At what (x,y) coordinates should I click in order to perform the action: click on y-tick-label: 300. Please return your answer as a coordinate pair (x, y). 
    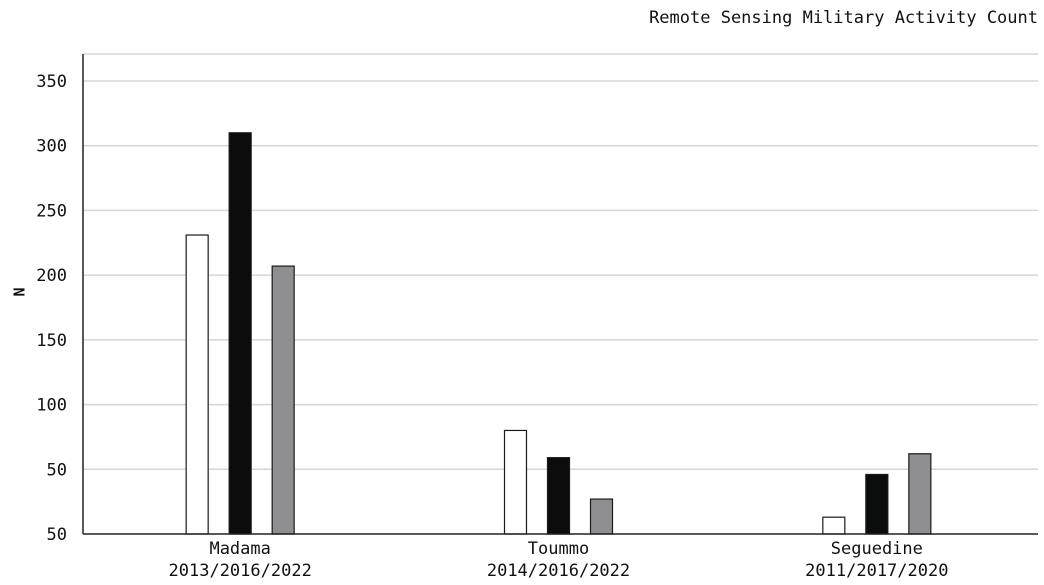
    Looking at the image, I should click on (51, 147).